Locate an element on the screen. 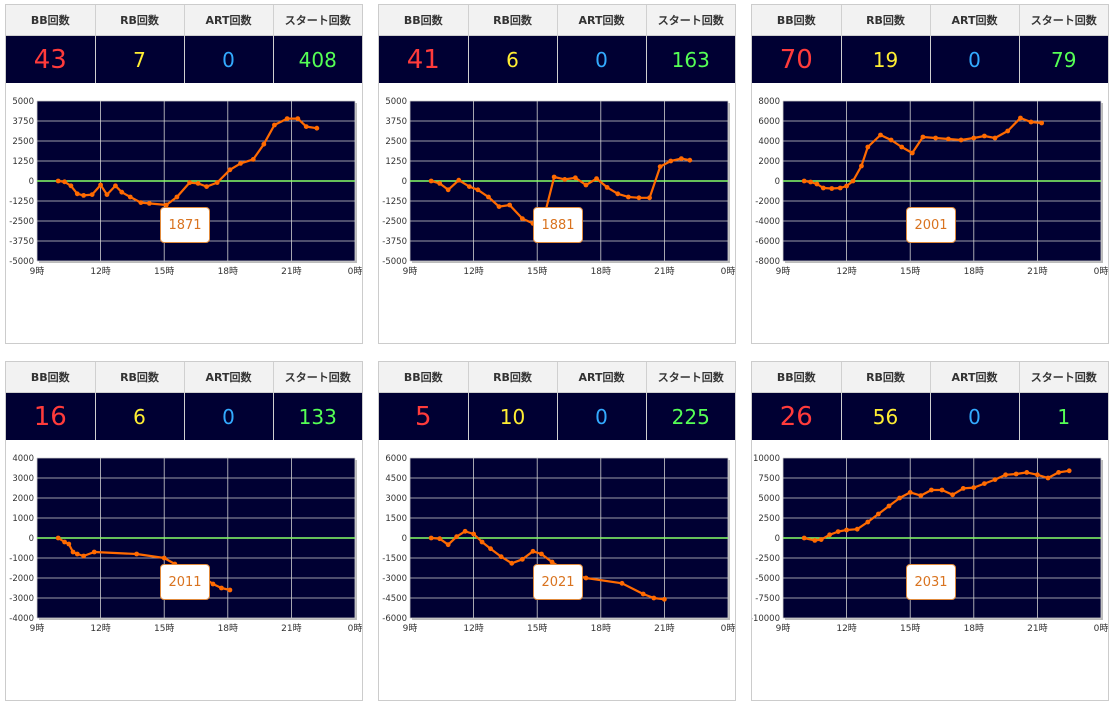 This screenshot has height=709, width=1116. y-tick-label: -1250 is located at coordinates (394, 202).